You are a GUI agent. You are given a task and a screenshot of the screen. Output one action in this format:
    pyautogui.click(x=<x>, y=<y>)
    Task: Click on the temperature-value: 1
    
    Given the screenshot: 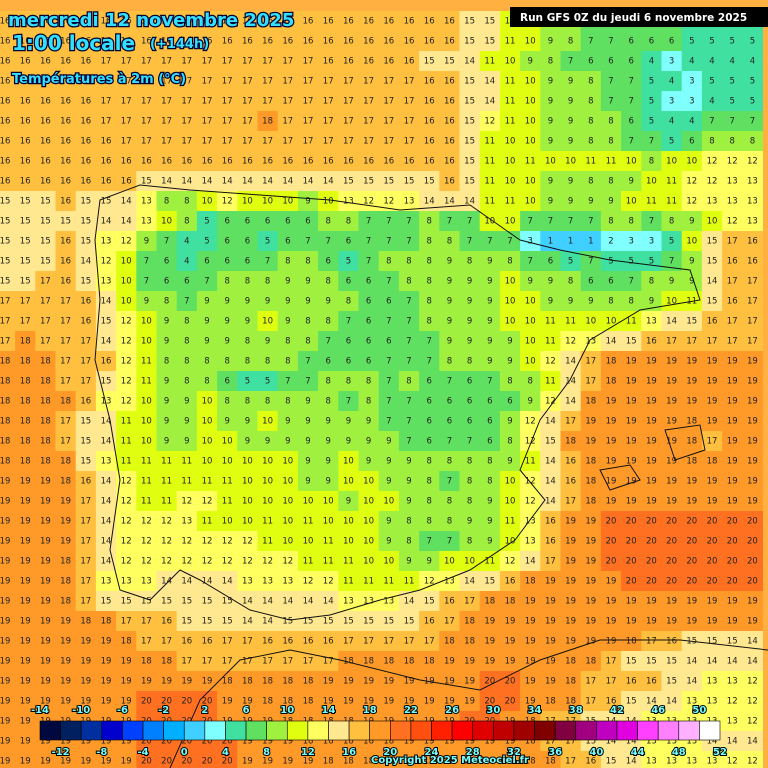 What is the action you would take?
    pyautogui.click(x=590, y=242)
    